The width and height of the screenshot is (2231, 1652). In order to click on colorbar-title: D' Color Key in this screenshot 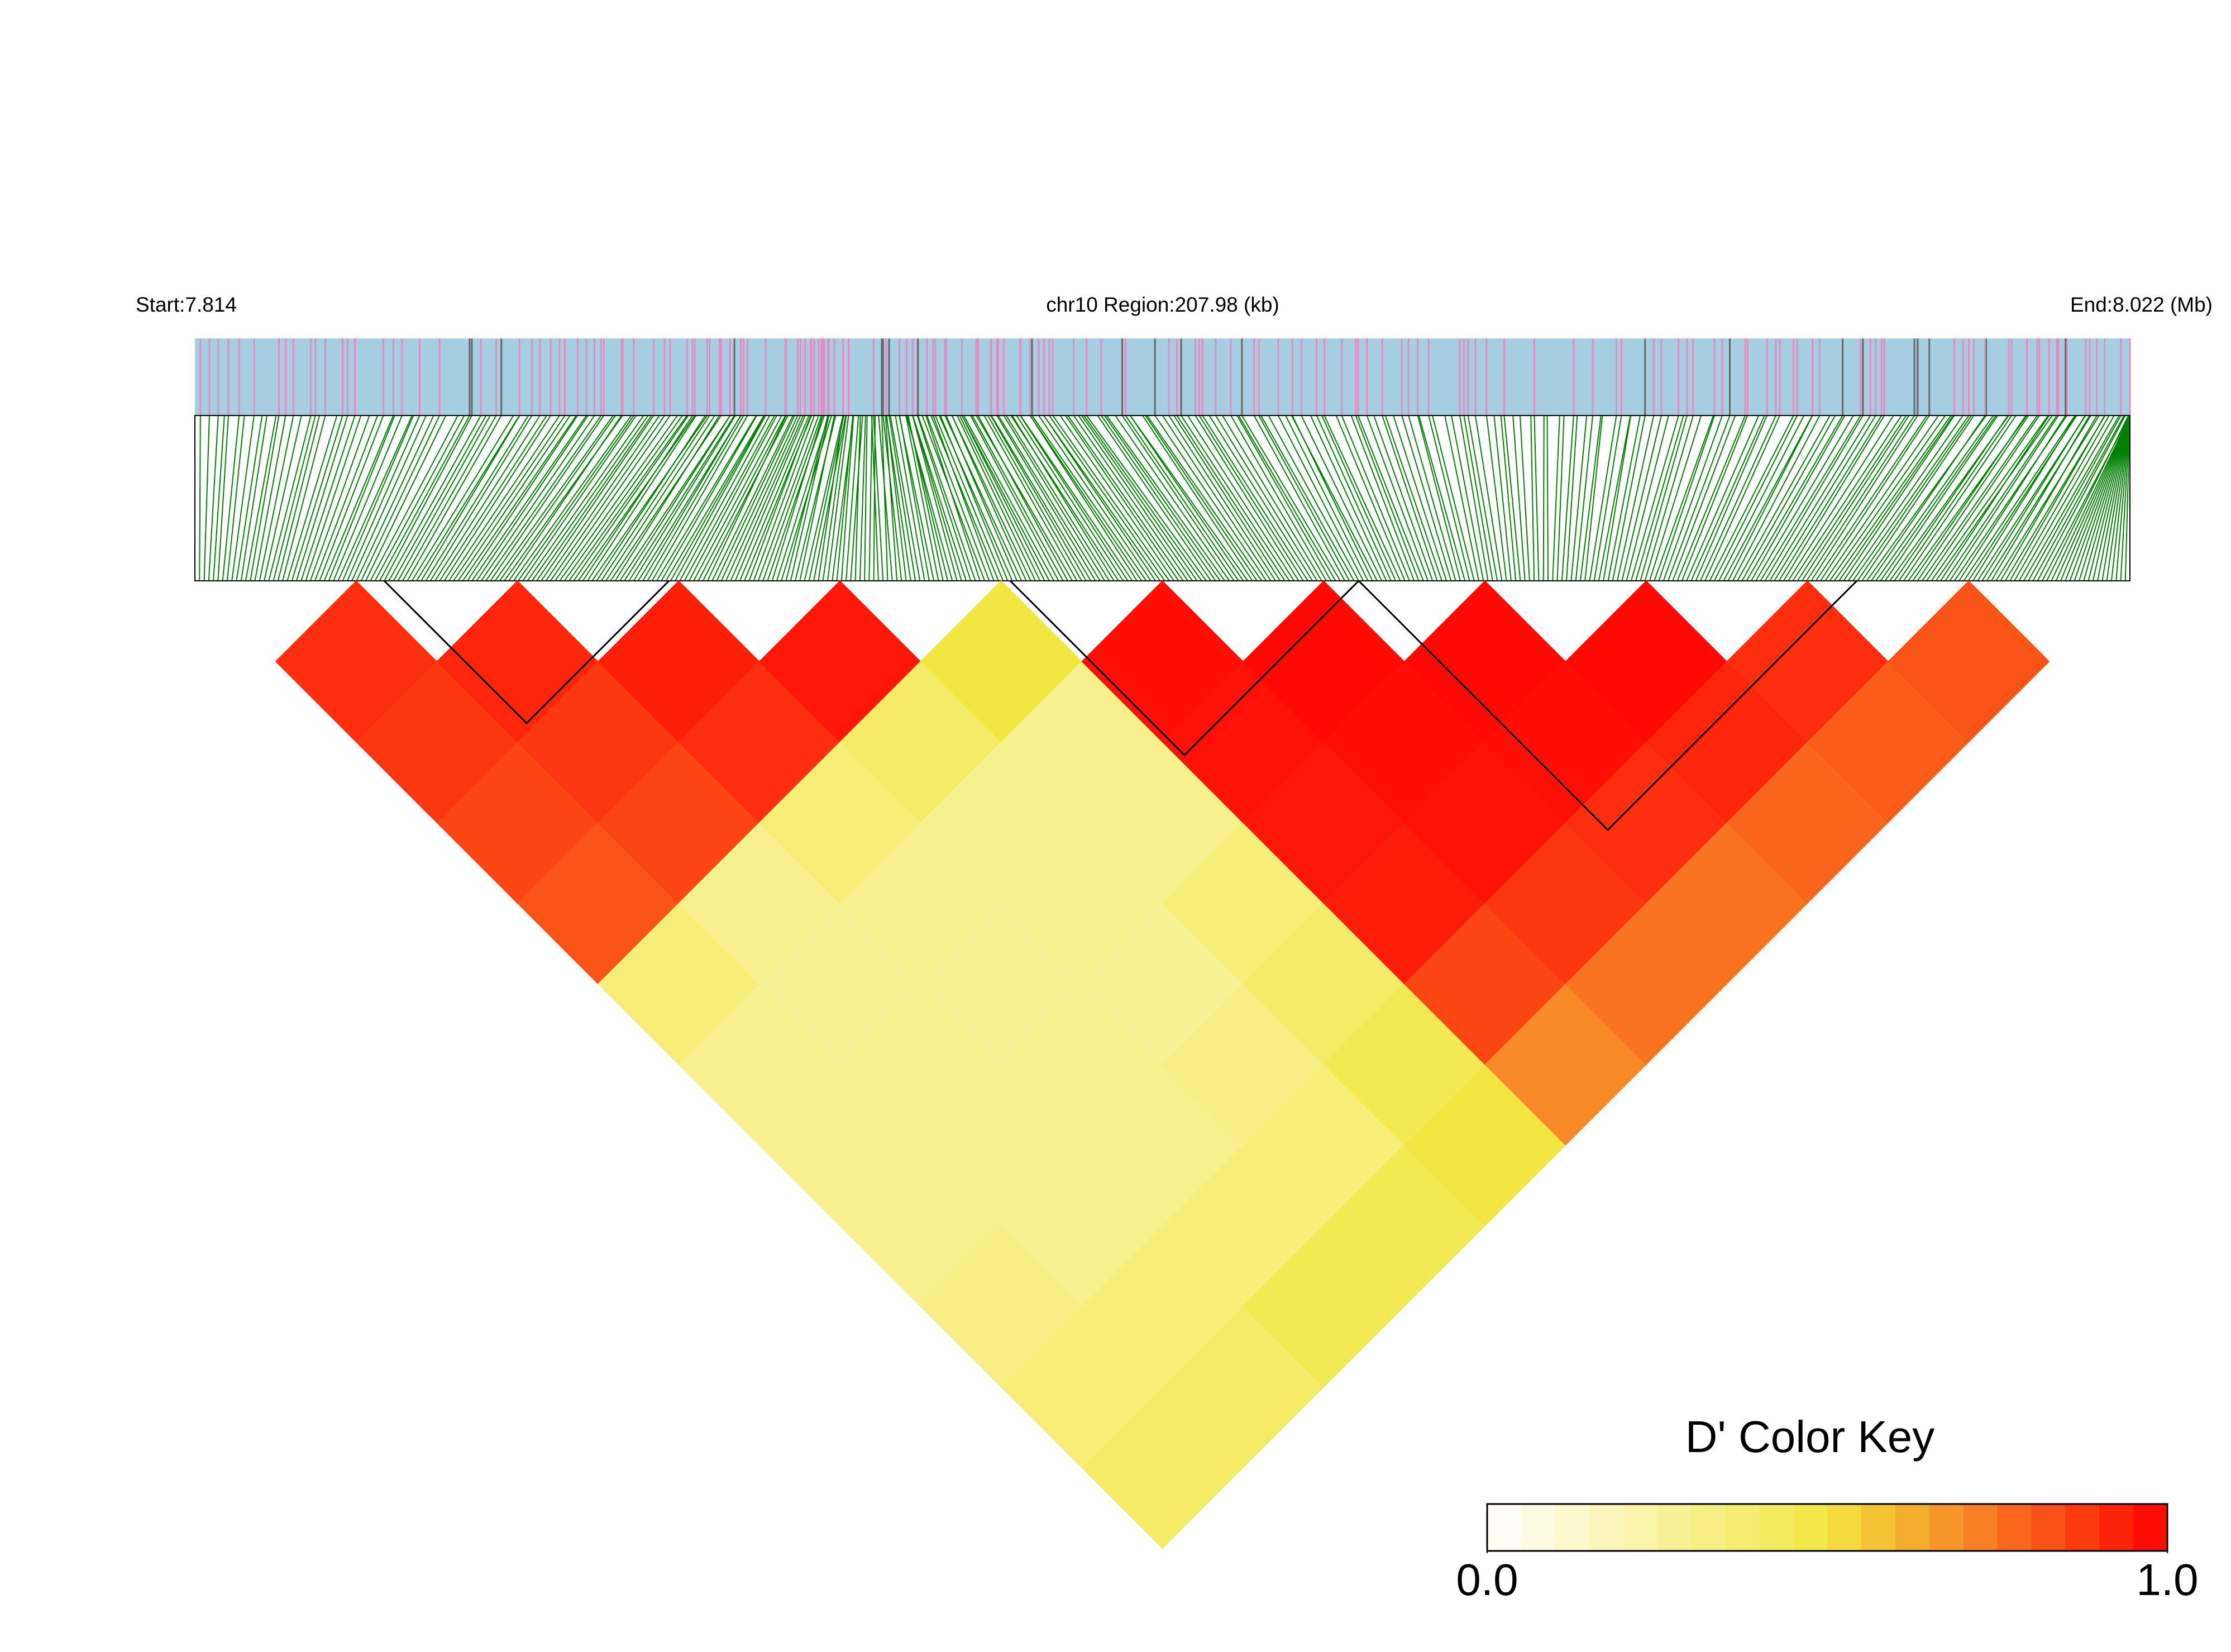, I will do `click(1810, 1437)`.